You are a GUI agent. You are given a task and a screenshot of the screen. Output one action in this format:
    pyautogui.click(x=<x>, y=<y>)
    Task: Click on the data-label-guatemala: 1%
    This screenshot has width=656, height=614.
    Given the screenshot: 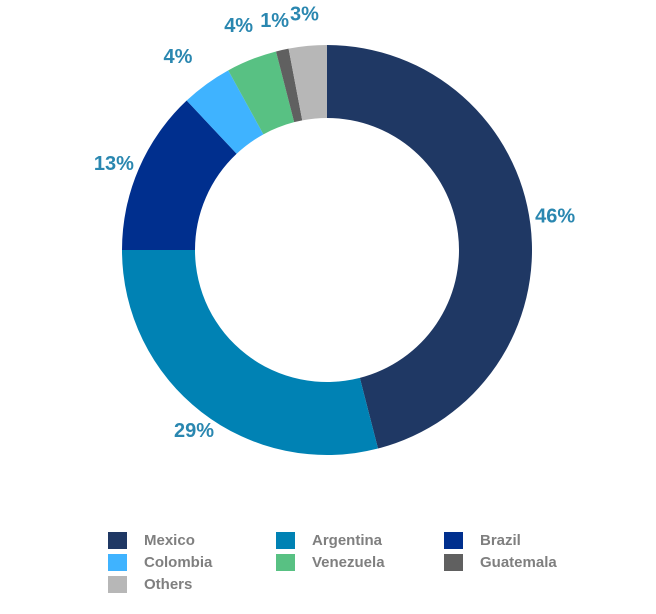 What is the action you would take?
    pyautogui.click(x=274, y=21)
    